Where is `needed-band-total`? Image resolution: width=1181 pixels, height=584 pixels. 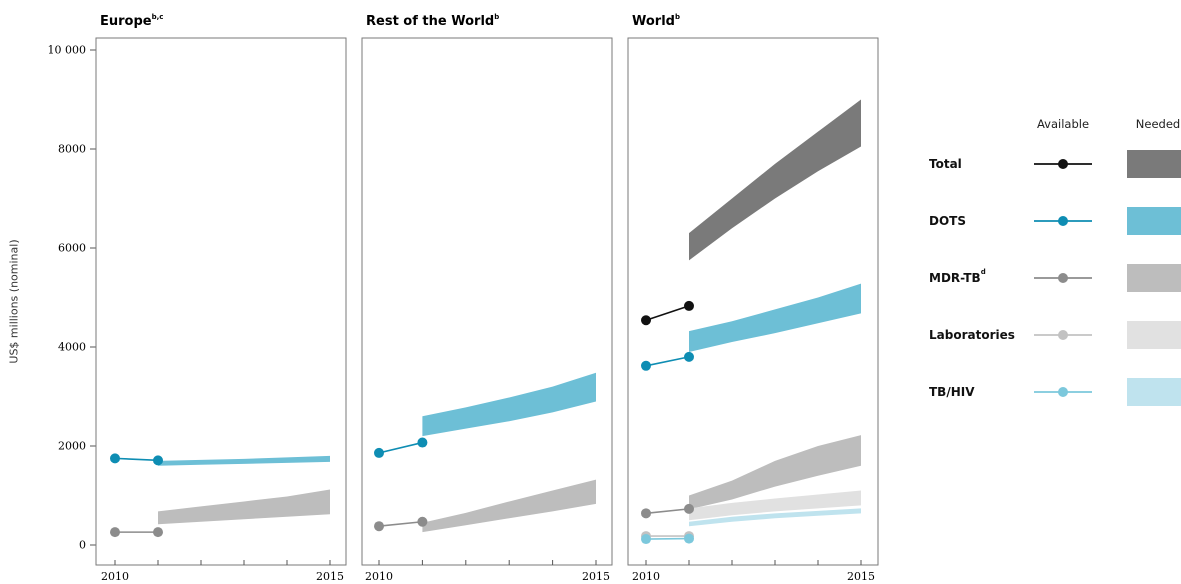 needed-band-total is located at coordinates (775, 180).